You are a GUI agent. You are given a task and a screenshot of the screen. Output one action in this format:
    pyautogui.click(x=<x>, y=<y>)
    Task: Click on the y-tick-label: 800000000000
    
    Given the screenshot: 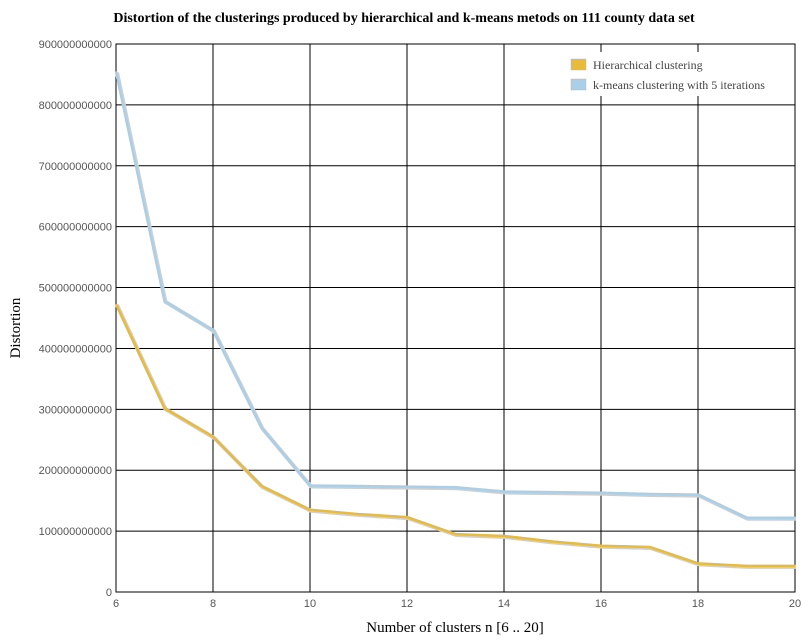 What is the action you would take?
    pyautogui.click(x=75, y=106)
    